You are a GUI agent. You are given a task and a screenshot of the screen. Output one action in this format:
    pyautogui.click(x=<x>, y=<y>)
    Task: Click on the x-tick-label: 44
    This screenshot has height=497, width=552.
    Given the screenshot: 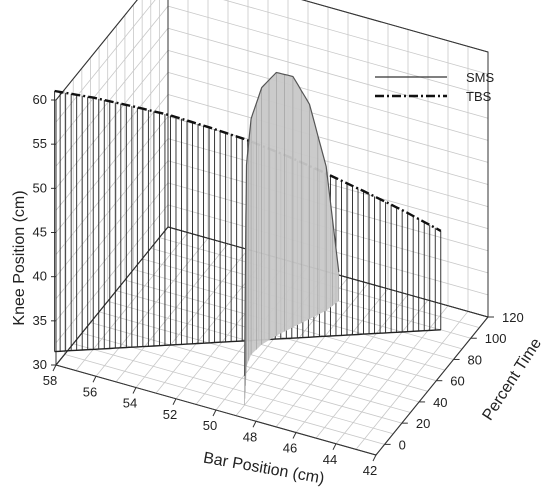 What is the action you would take?
    pyautogui.click(x=330, y=459)
    